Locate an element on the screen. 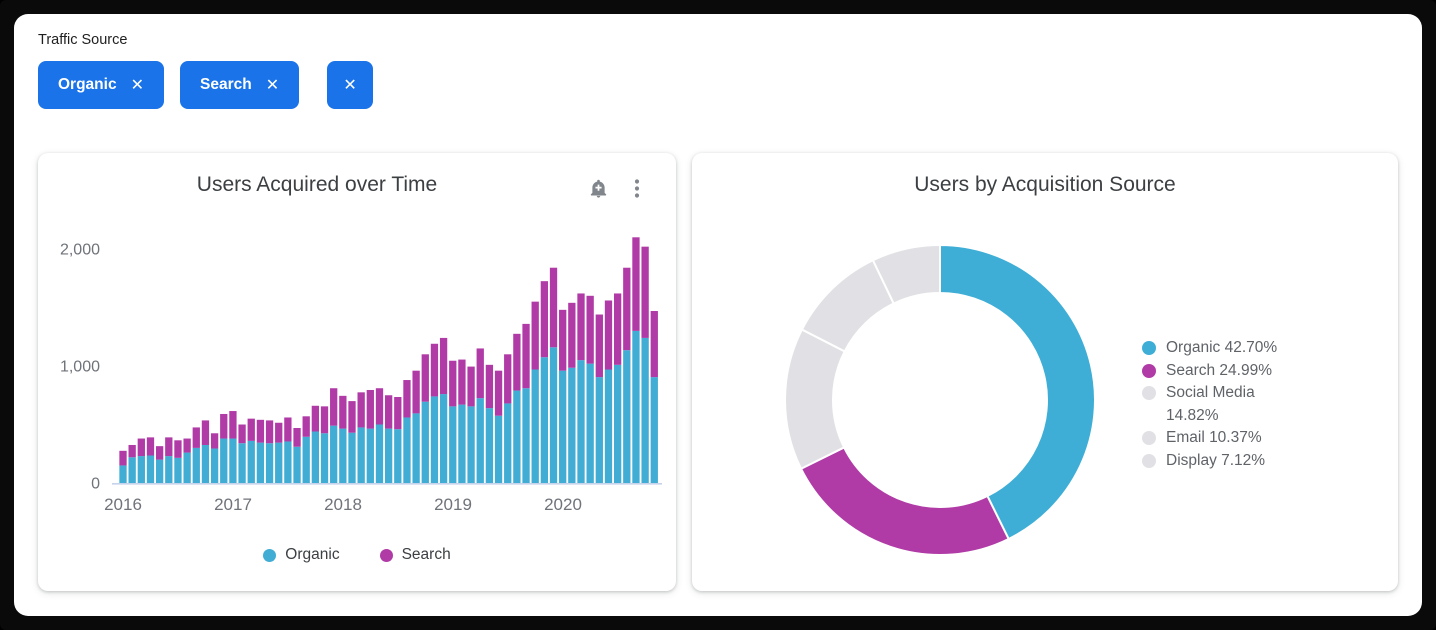  filter-chip-search: Search ✕ is located at coordinates (239, 85).